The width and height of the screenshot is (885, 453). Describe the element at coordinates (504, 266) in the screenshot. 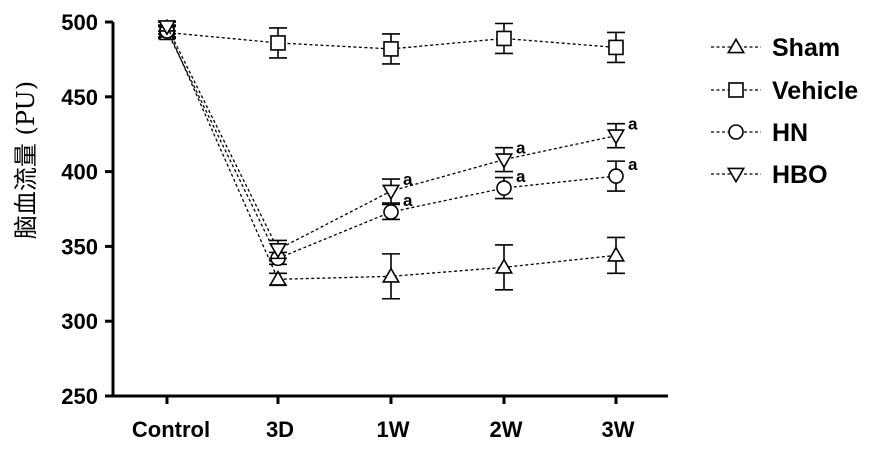

I see `point-sham-2w` at that location.